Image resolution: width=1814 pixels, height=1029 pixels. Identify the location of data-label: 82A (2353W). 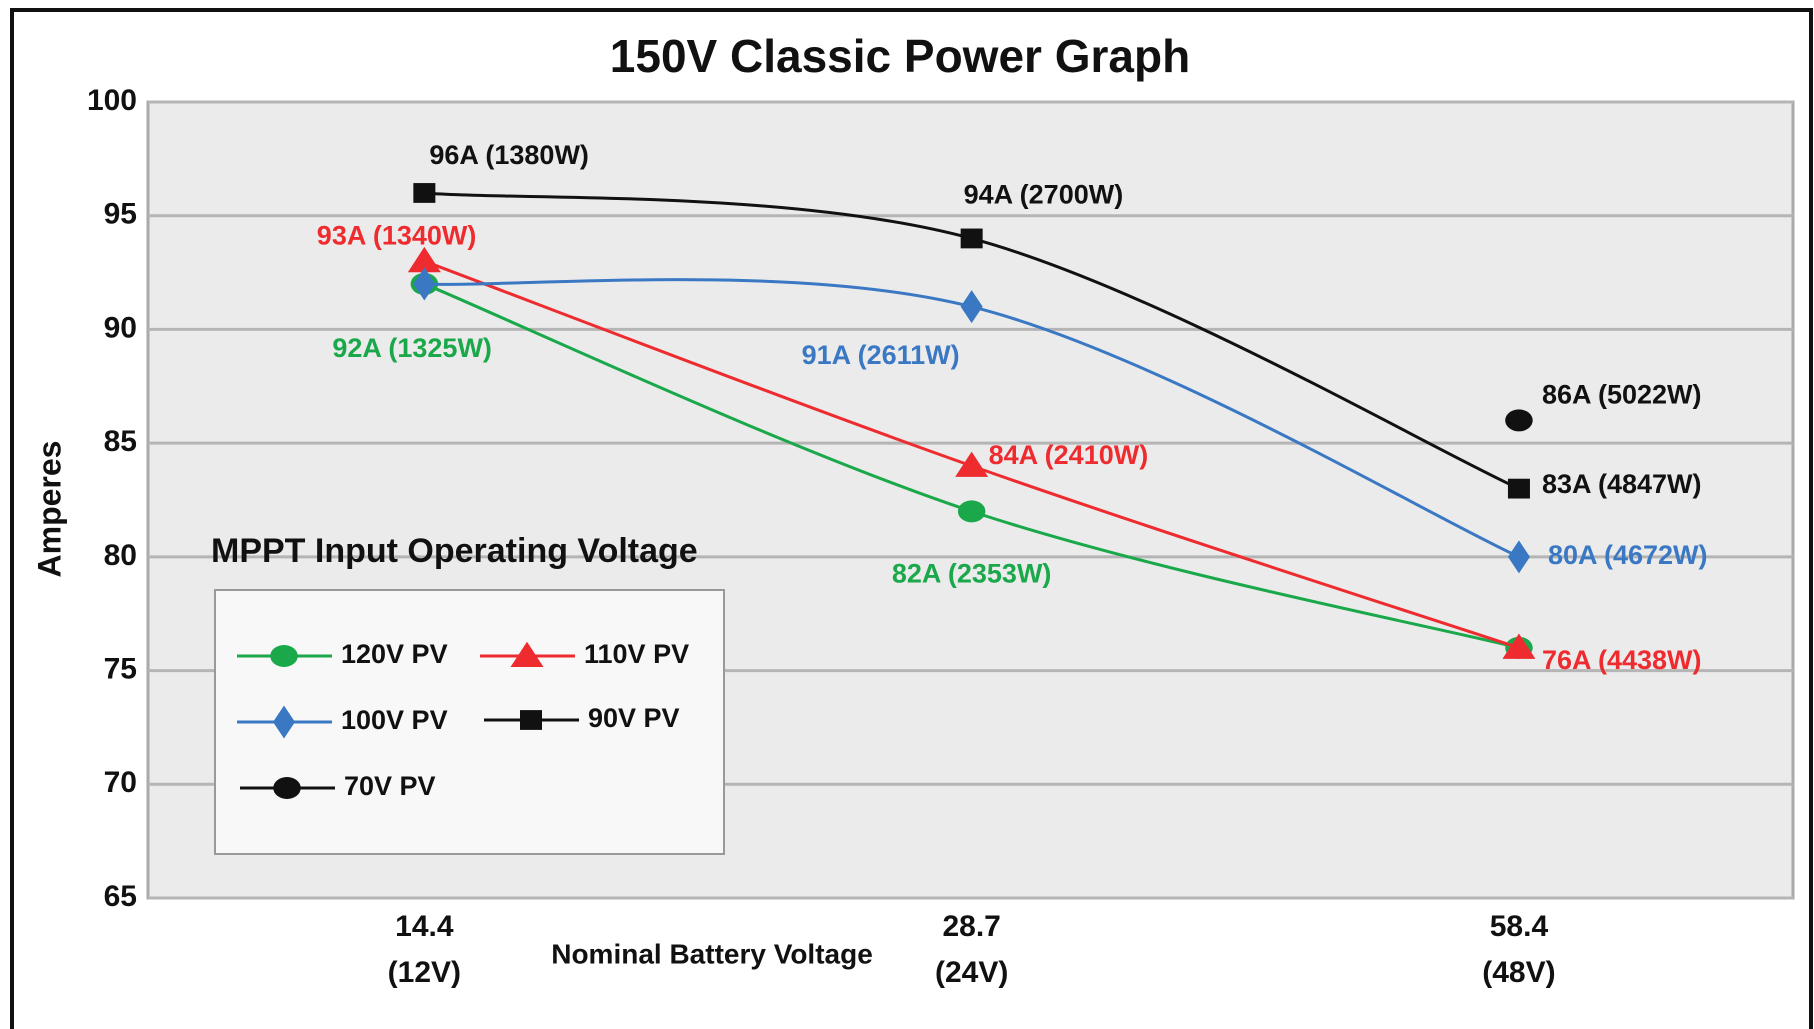
(972, 573).